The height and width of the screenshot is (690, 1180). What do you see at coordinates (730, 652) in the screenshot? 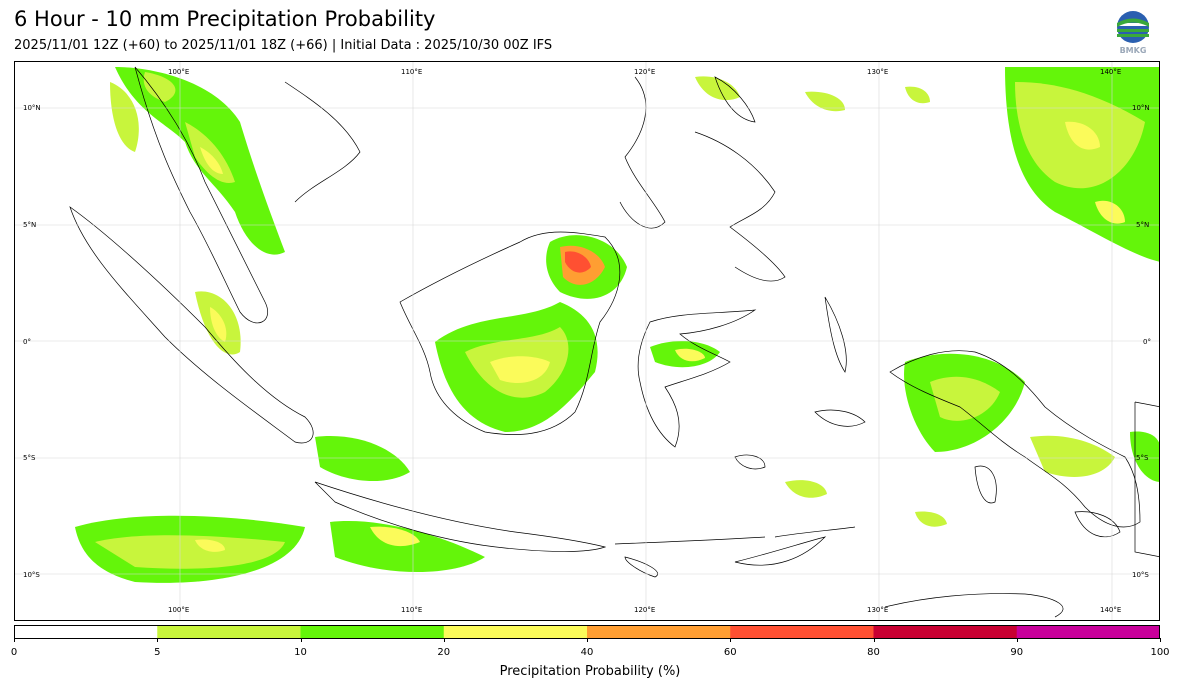
I see `colorbar-tick-label: 60` at bounding box center [730, 652].